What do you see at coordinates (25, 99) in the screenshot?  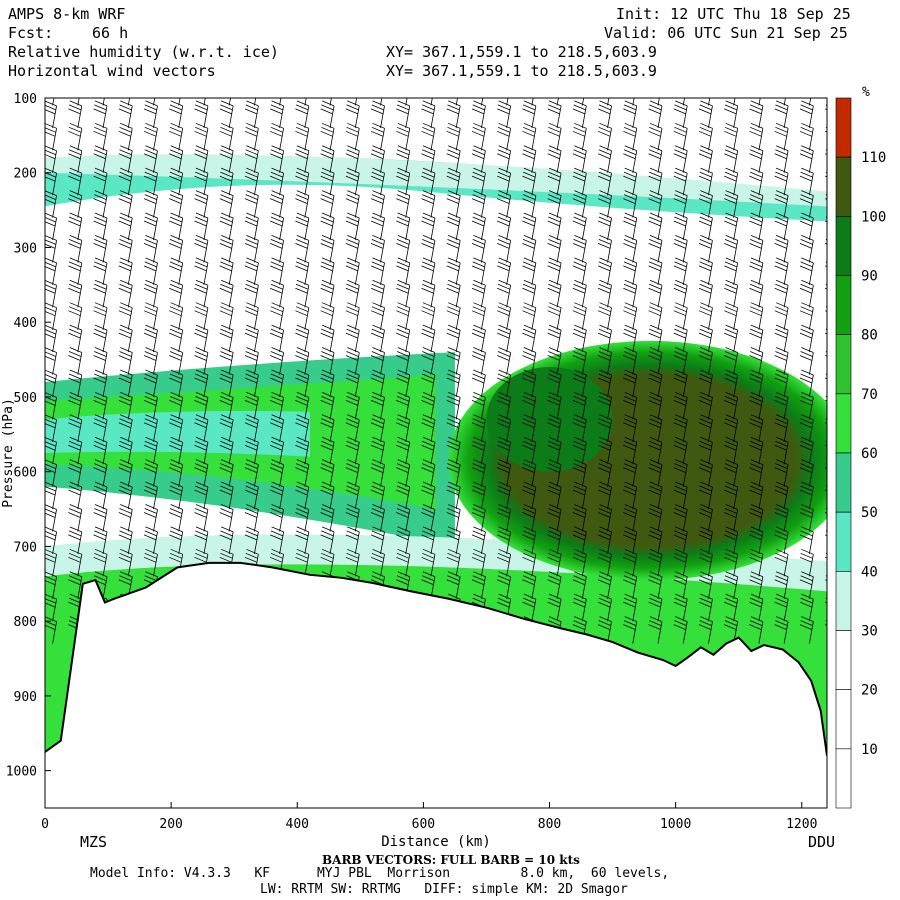 I see `y-tick-label: 100` at bounding box center [25, 99].